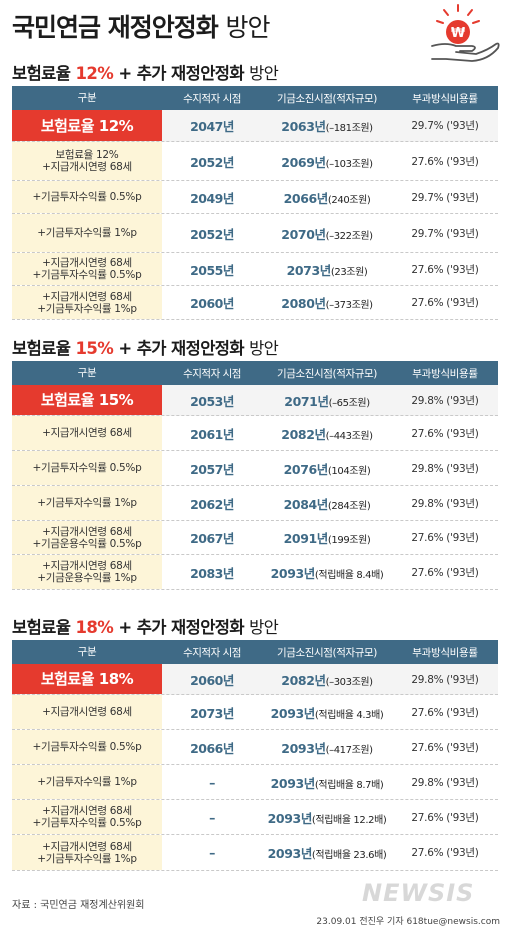  Describe the element at coordinates (87, 98) in the screenshot. I see `header-cell: 구분` at that location.